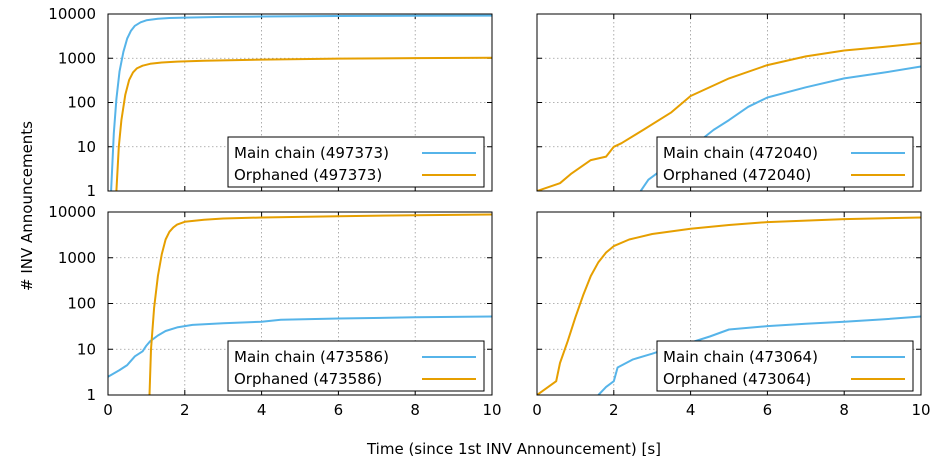  I want to click on legend: Main chain (473064) Orphaned (473064), so click(785, 366).